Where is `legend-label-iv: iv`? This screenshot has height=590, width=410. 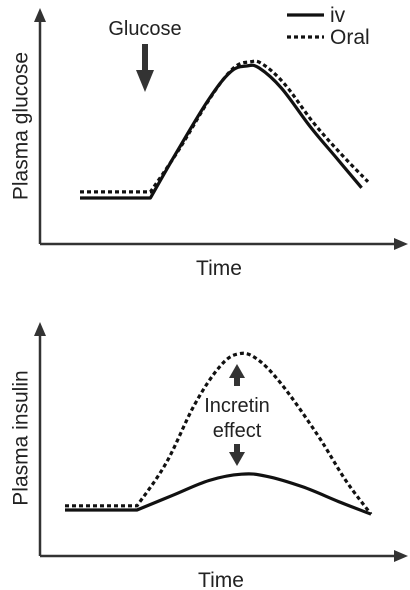 legend-label-iv: iv is located at coordinates (338, 15).